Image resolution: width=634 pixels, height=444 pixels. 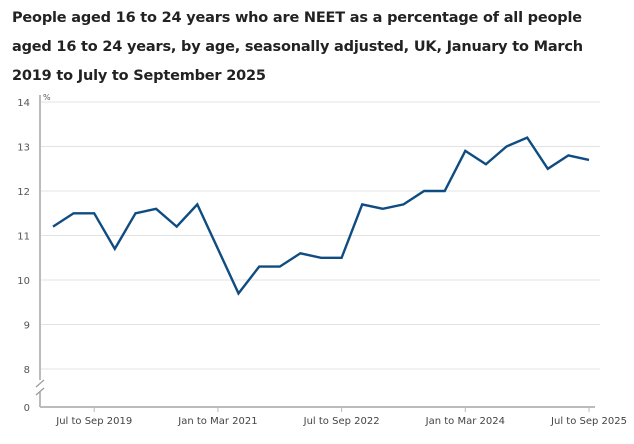 What do you see at coordinates (93, 421) in the screenshot?
I see `x-tick-label: Jul to Sep 2019` at bounding box center [93, 421].